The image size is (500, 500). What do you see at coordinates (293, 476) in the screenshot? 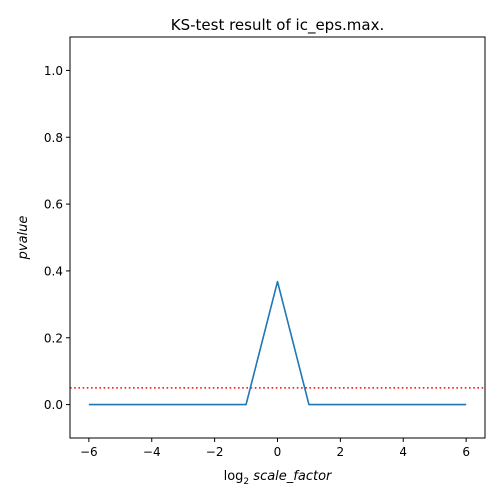
I see `x-axis-label-variable: scale_factor` at bounding box center [293, 476].